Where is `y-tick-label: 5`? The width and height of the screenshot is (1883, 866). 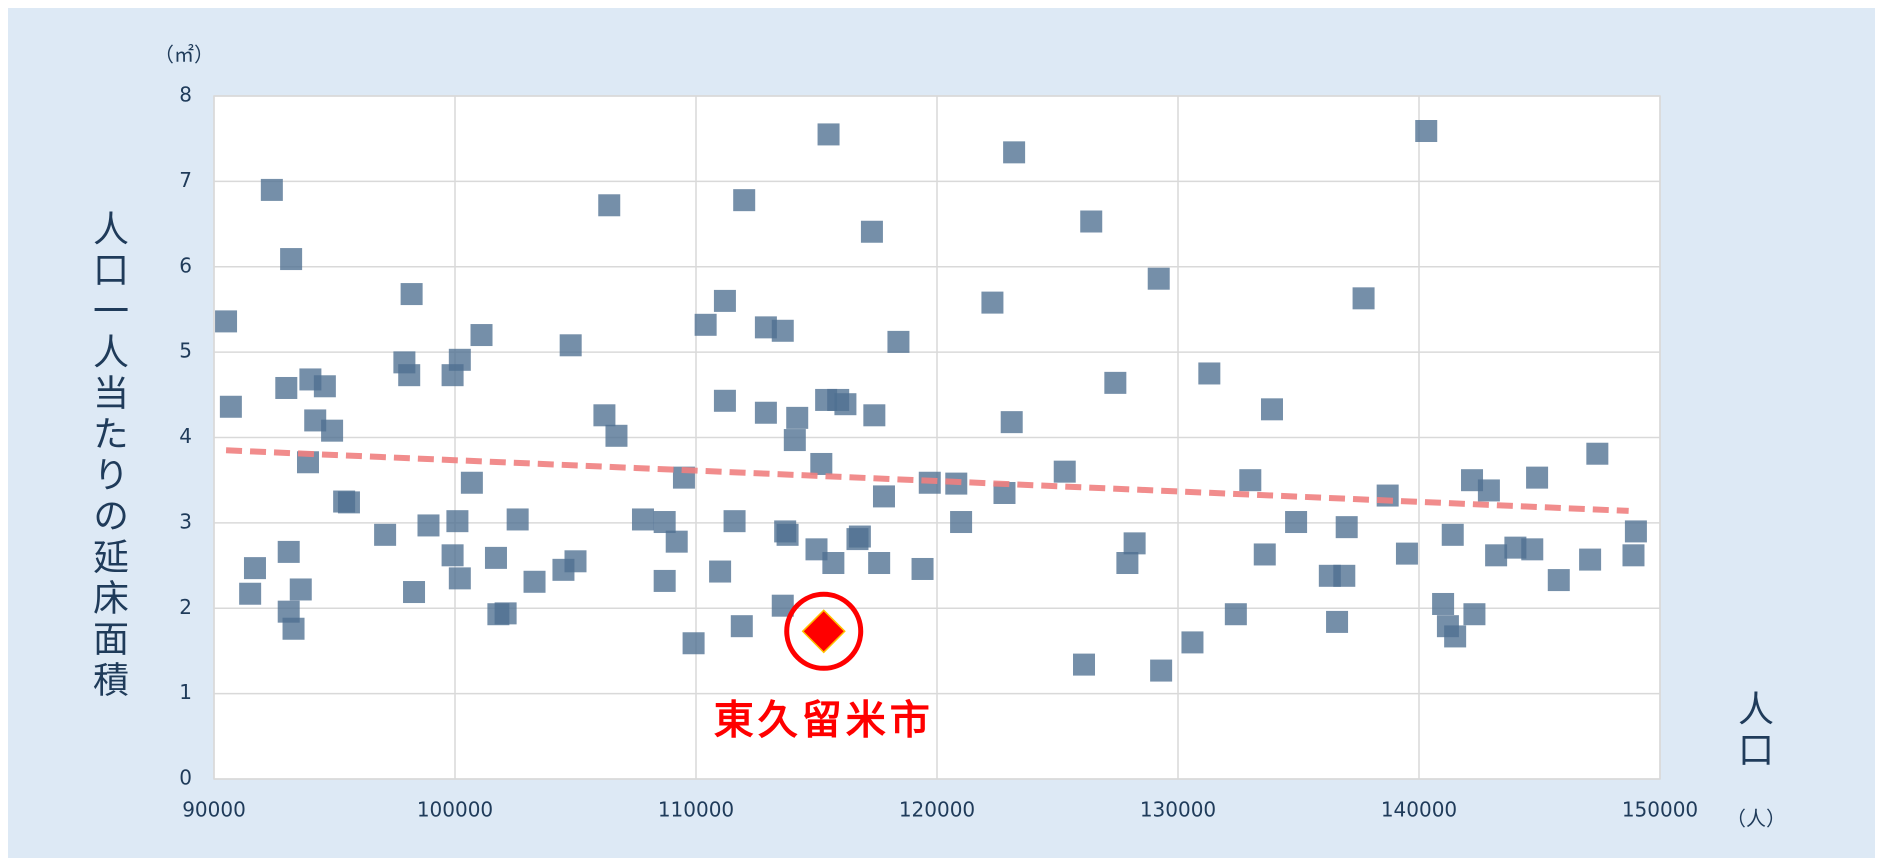 y-tick-label: 5 is located at coordinates (185, 351).